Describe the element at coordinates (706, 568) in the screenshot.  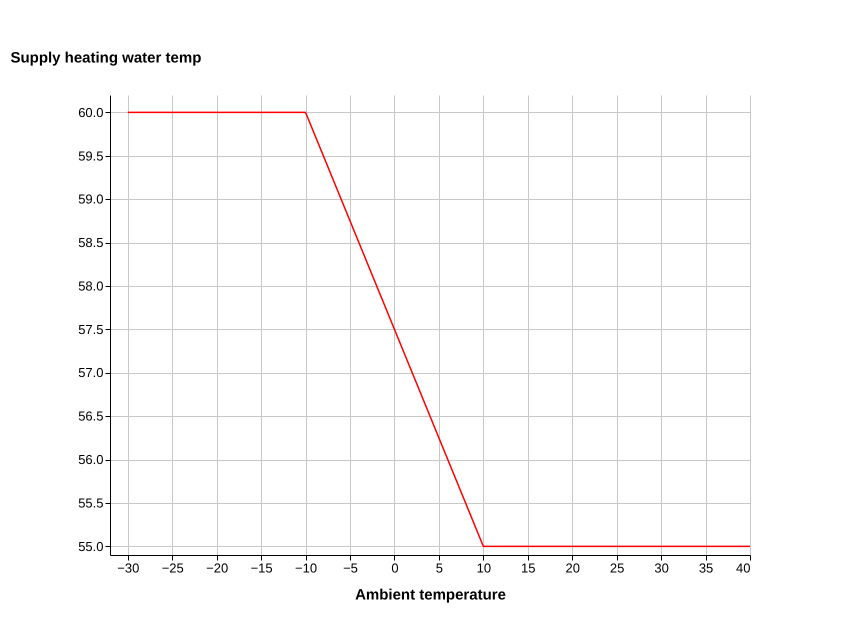
I see `x-tick-label: 35` at that location.